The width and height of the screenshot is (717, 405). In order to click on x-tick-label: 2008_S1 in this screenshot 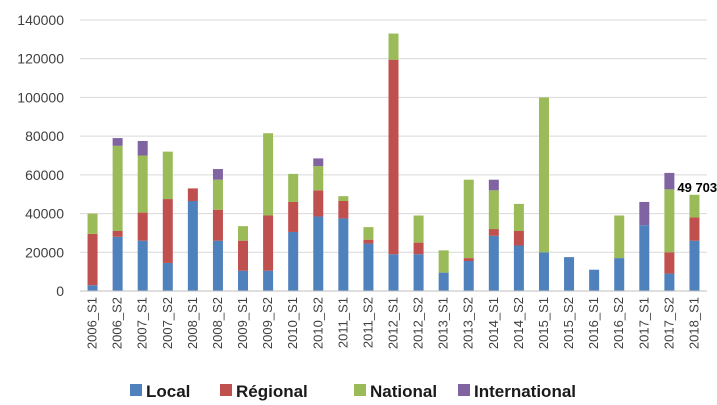, I will do `click(192, 323)`.